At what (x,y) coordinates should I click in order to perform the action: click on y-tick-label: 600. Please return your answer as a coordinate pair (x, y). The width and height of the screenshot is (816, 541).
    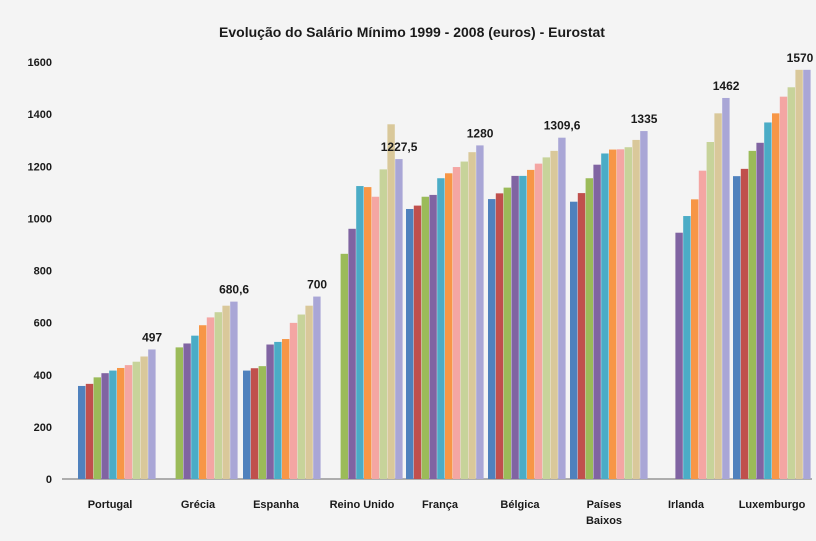
    Looking at the image, I should click on (43, 324).